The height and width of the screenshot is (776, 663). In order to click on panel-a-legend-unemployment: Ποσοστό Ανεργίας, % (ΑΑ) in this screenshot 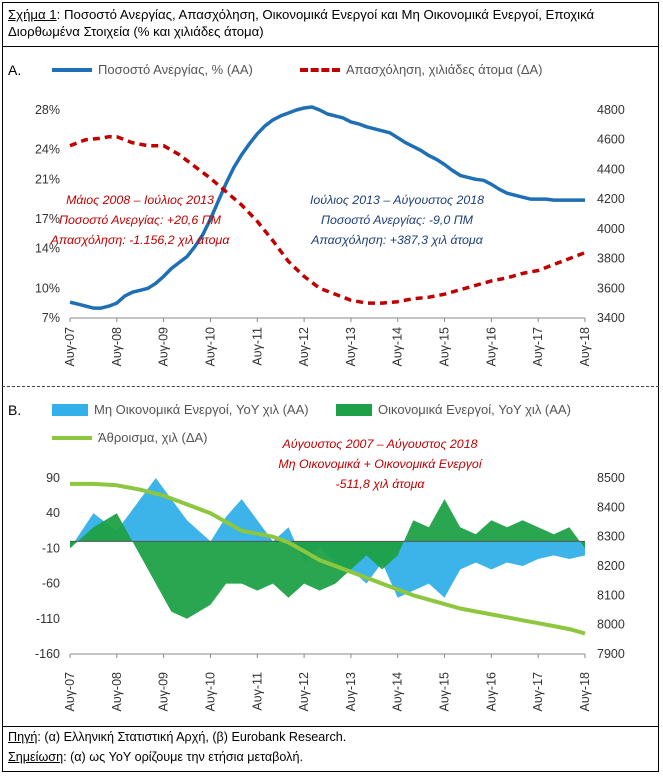, I will do `click(152, 69)`.